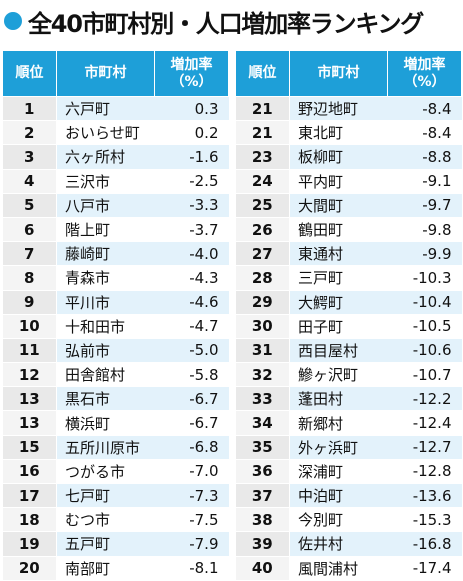 This screenshot has width=463, height=581. What do you see at coordinates (348, 399) in the screenshot?
I see `table-row: 33 蓬田村 -12.2` at bounding box center [348, 399].